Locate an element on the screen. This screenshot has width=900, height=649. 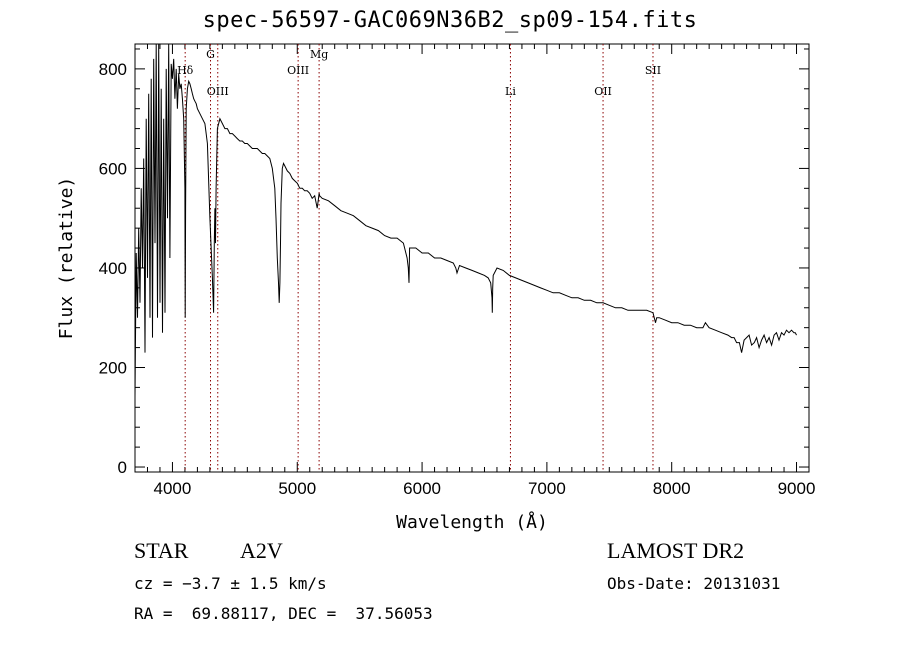
line-marker-label: G is located at coordinates (210, 54).